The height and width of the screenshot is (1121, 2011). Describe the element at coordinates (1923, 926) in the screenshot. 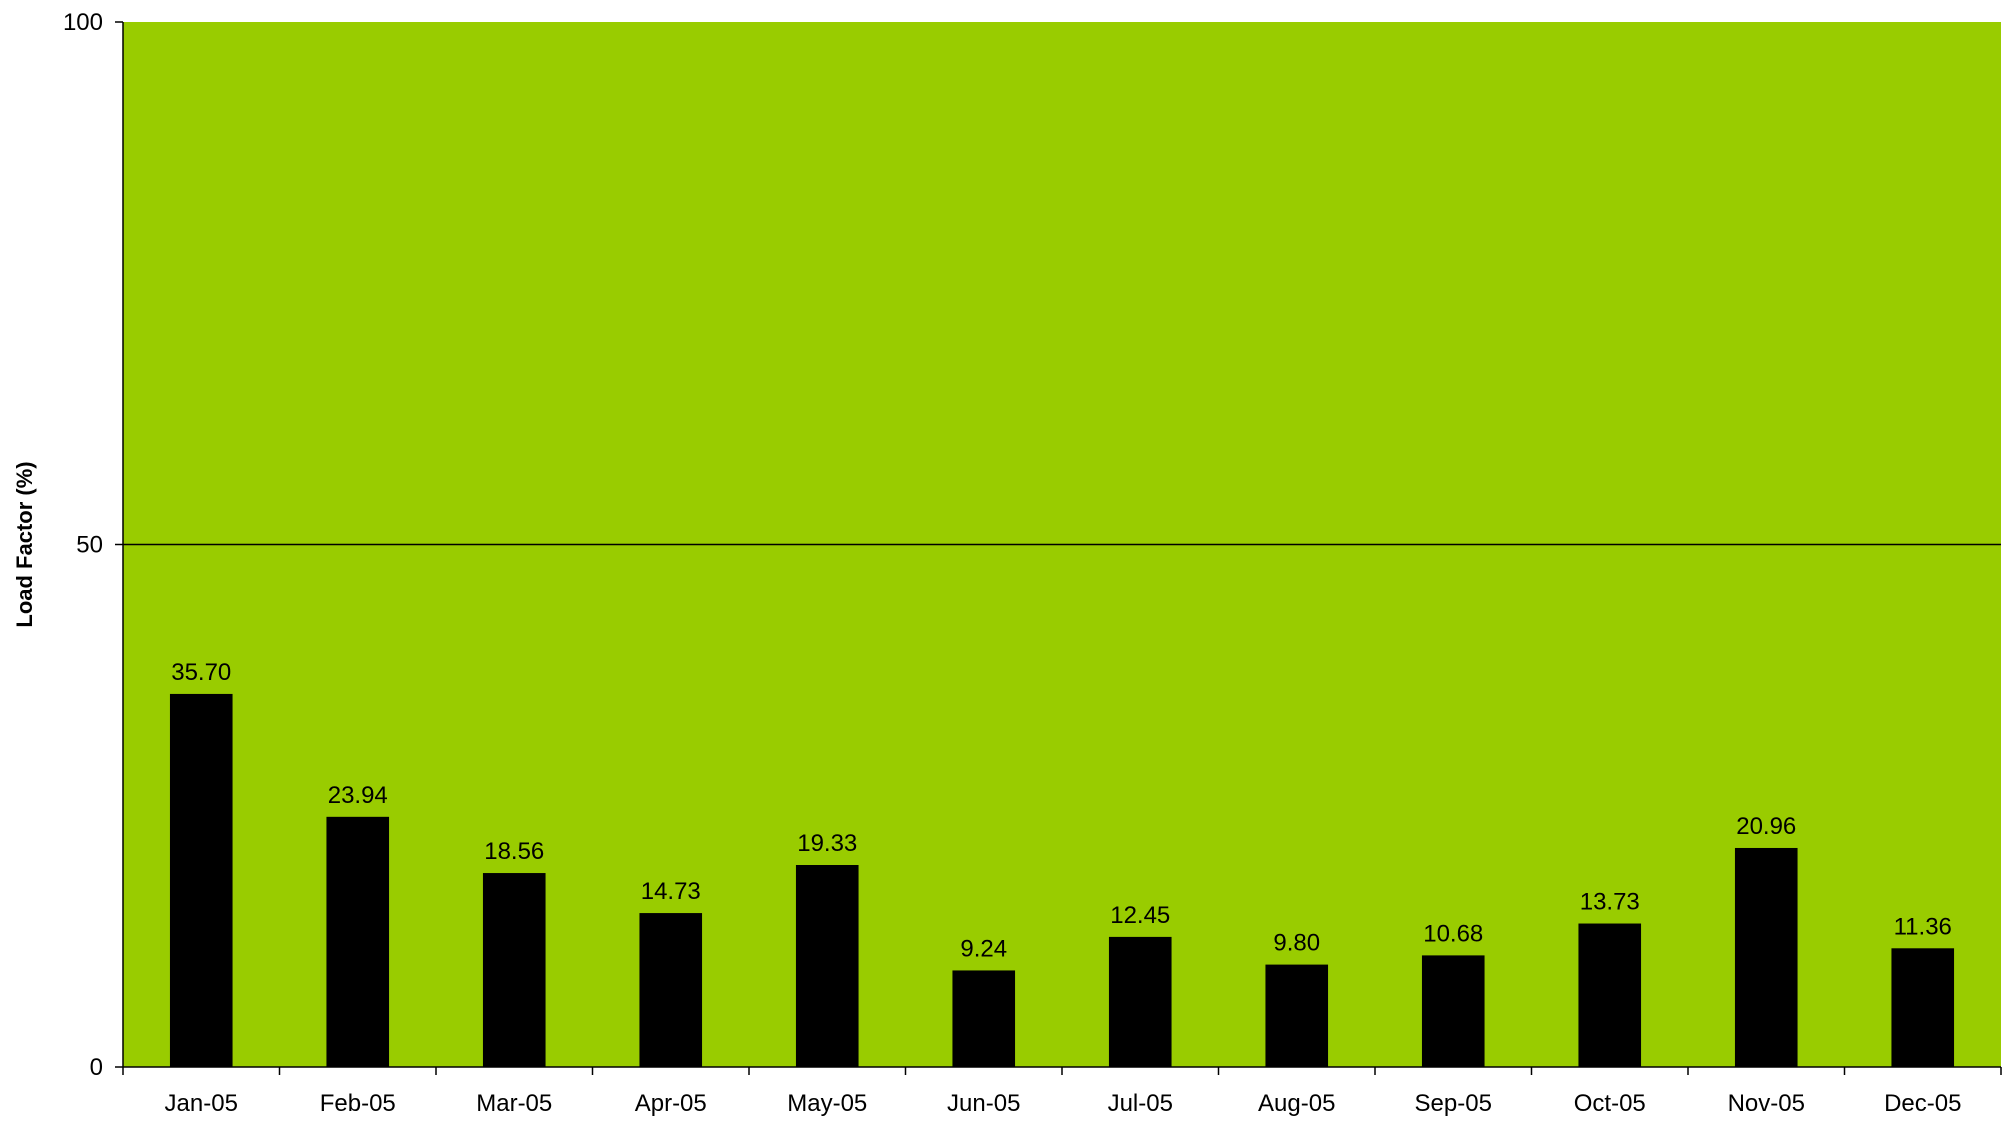

I see `data-label-dec-05: 11.36` at that location.